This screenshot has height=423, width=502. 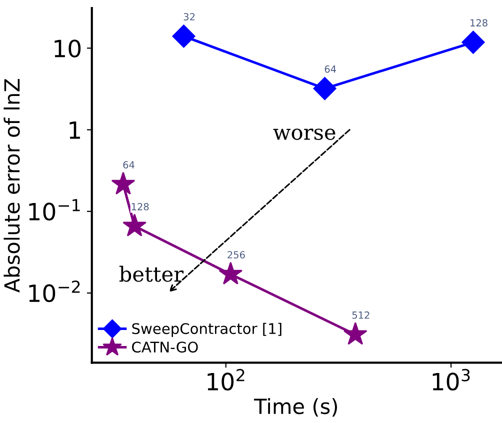 I want to click on annotation: 256, so click(x=236, y=254).